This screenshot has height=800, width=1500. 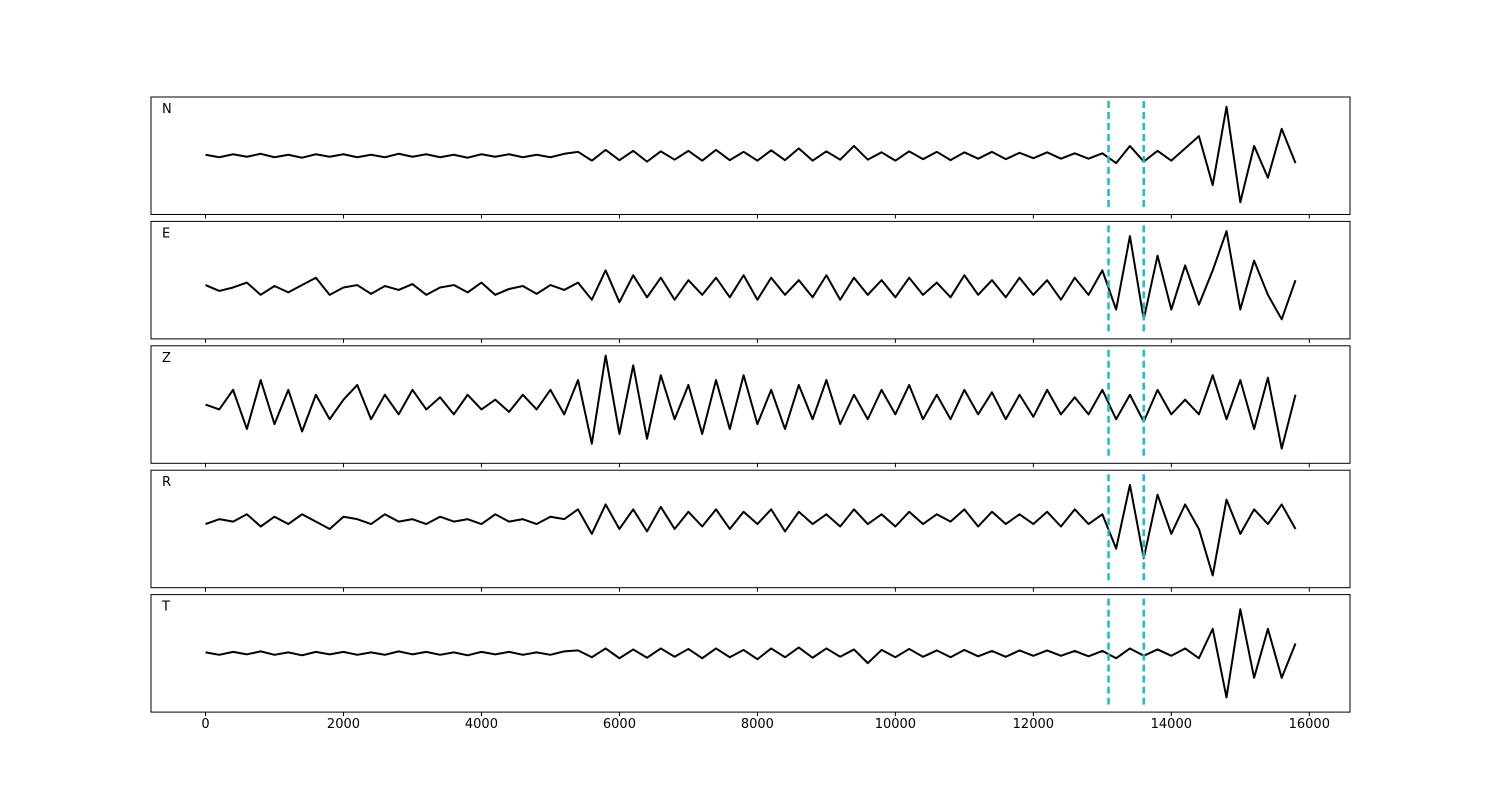 I want to click on x-tick-label: 0, so click(x=205, y=724).